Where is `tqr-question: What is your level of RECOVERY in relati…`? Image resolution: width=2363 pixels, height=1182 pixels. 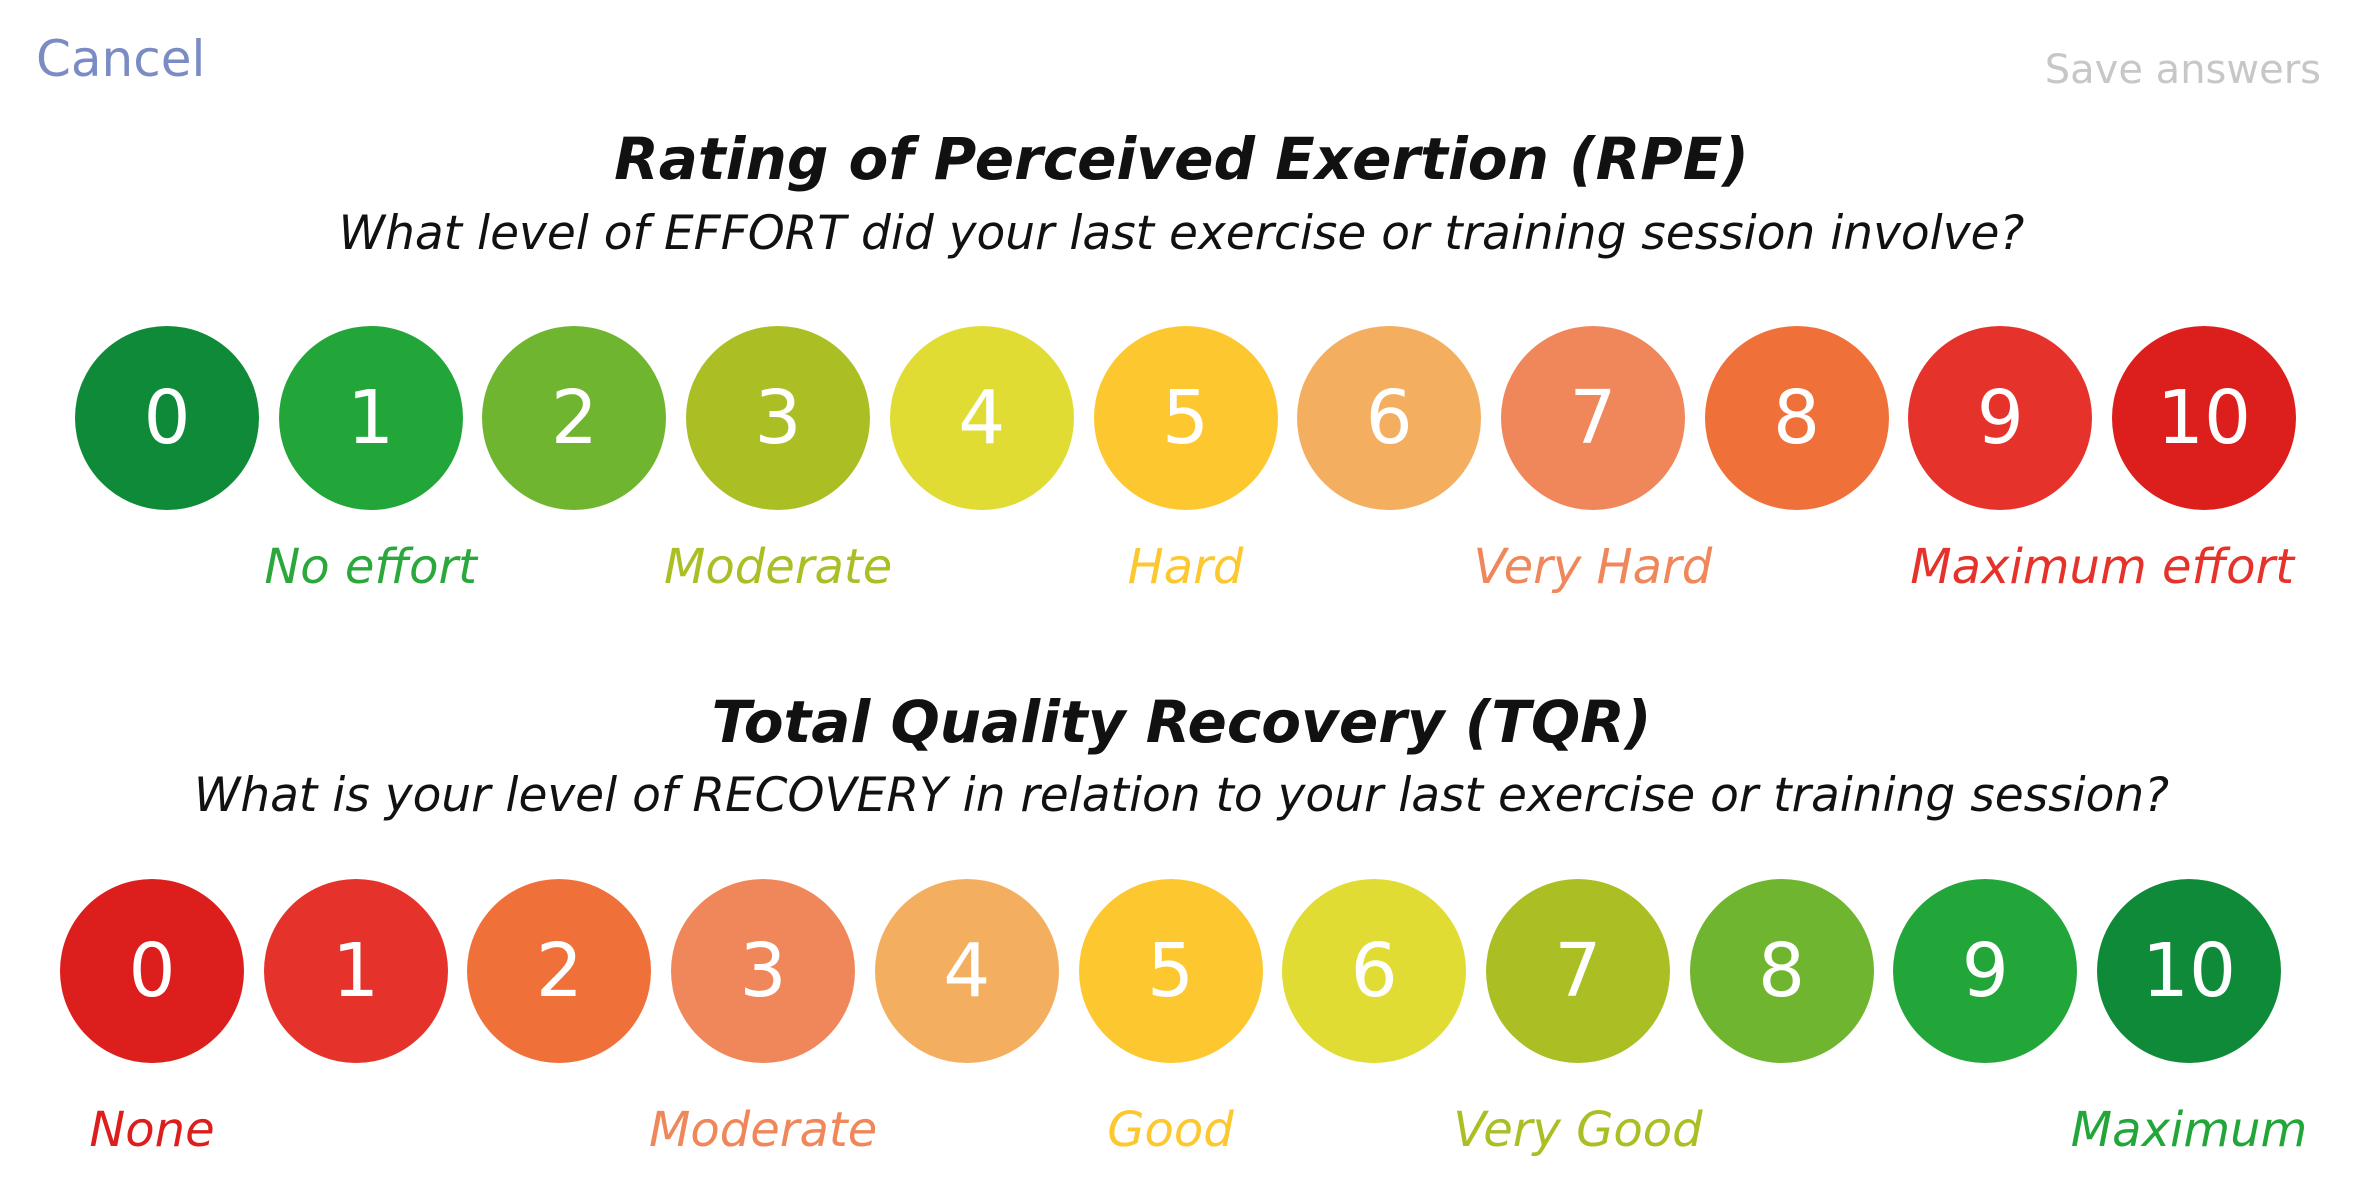 tqr-question: What is your level of RECOVERY in relati… is located at coordinates (1181, 795).